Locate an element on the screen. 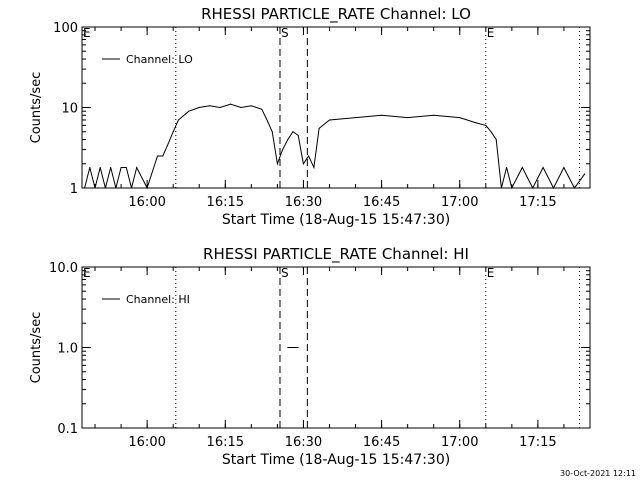  panel-2-x-tick-label: 16:30 is located at coordinates (303, 442).